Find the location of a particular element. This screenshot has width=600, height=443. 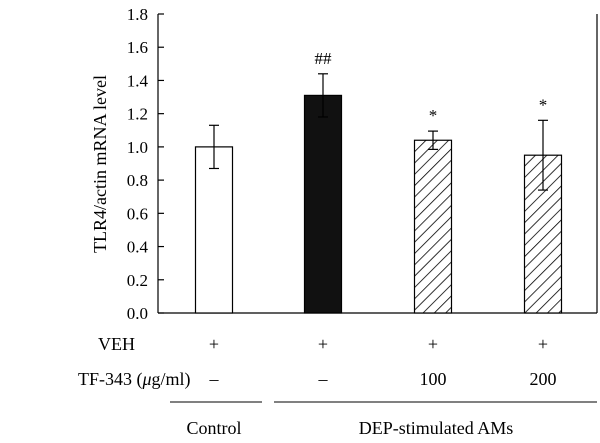

significance-marker: ## is located at coordinates (324, 58).